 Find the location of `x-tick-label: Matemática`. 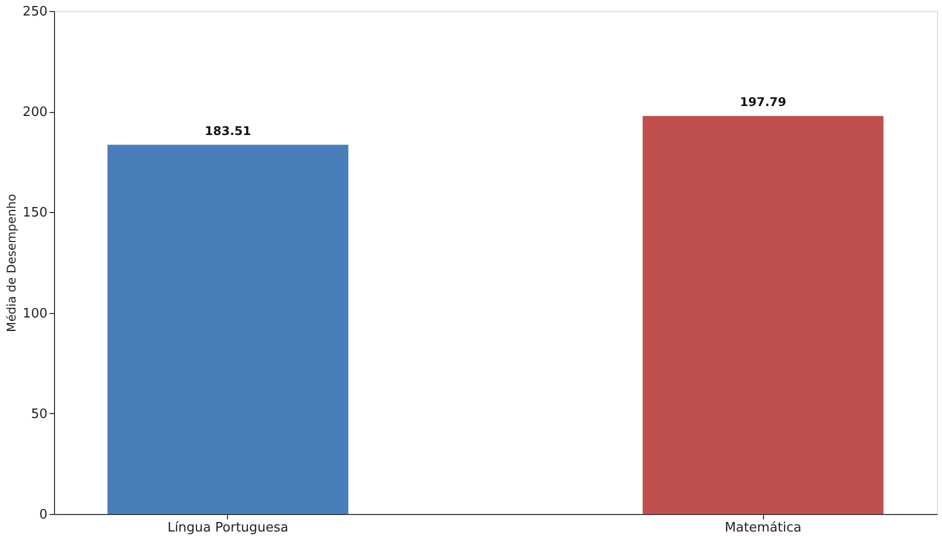

x-tick-label: Matemática is located at coordinates (763, 528).